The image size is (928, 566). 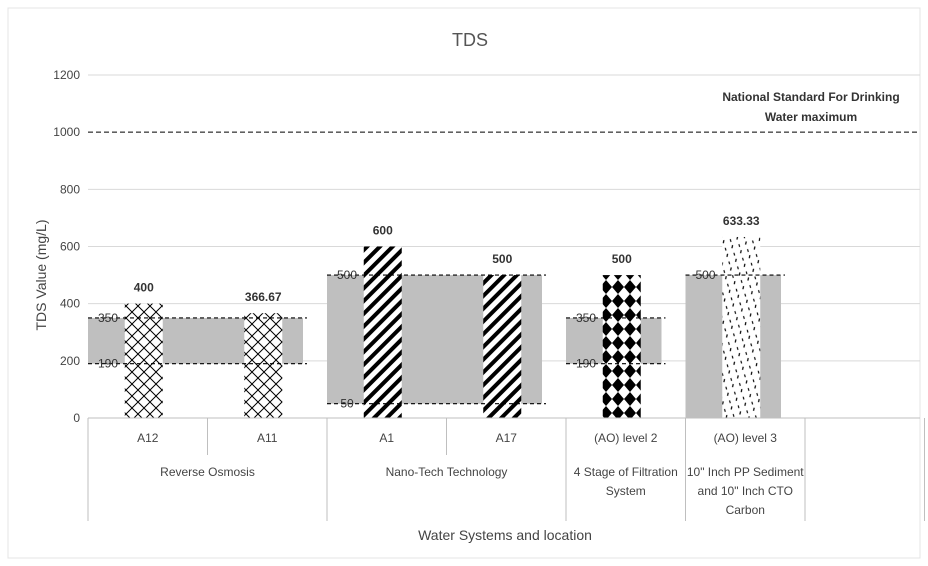 I want to click on chart-title: TDS, so click(x=470, y=40).